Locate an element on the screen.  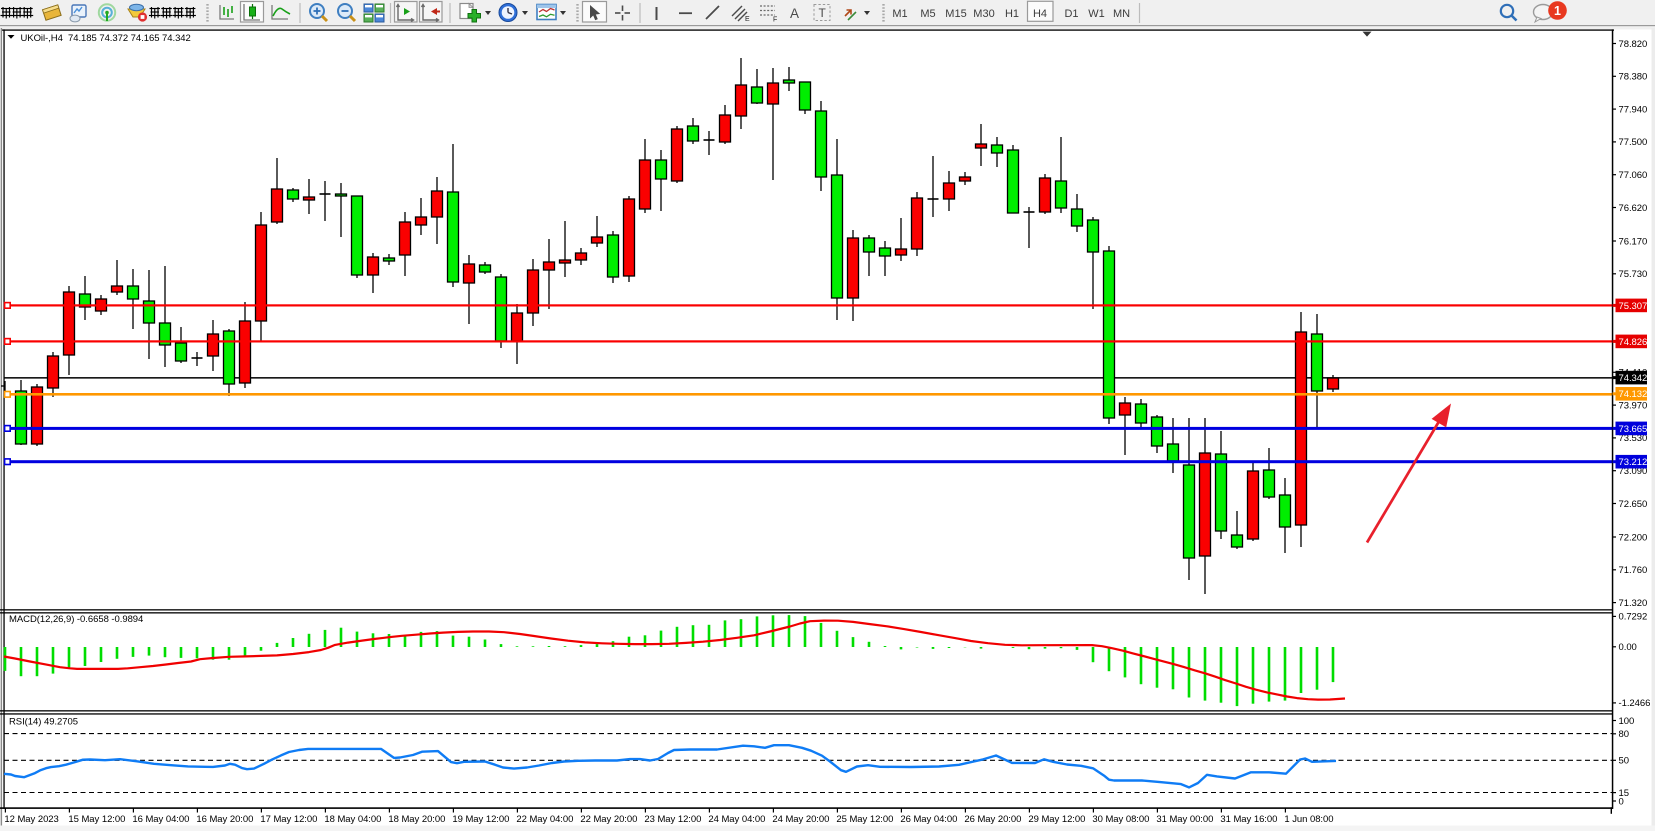
svg-text: 77.500 is located at coordinates (1633, 142).